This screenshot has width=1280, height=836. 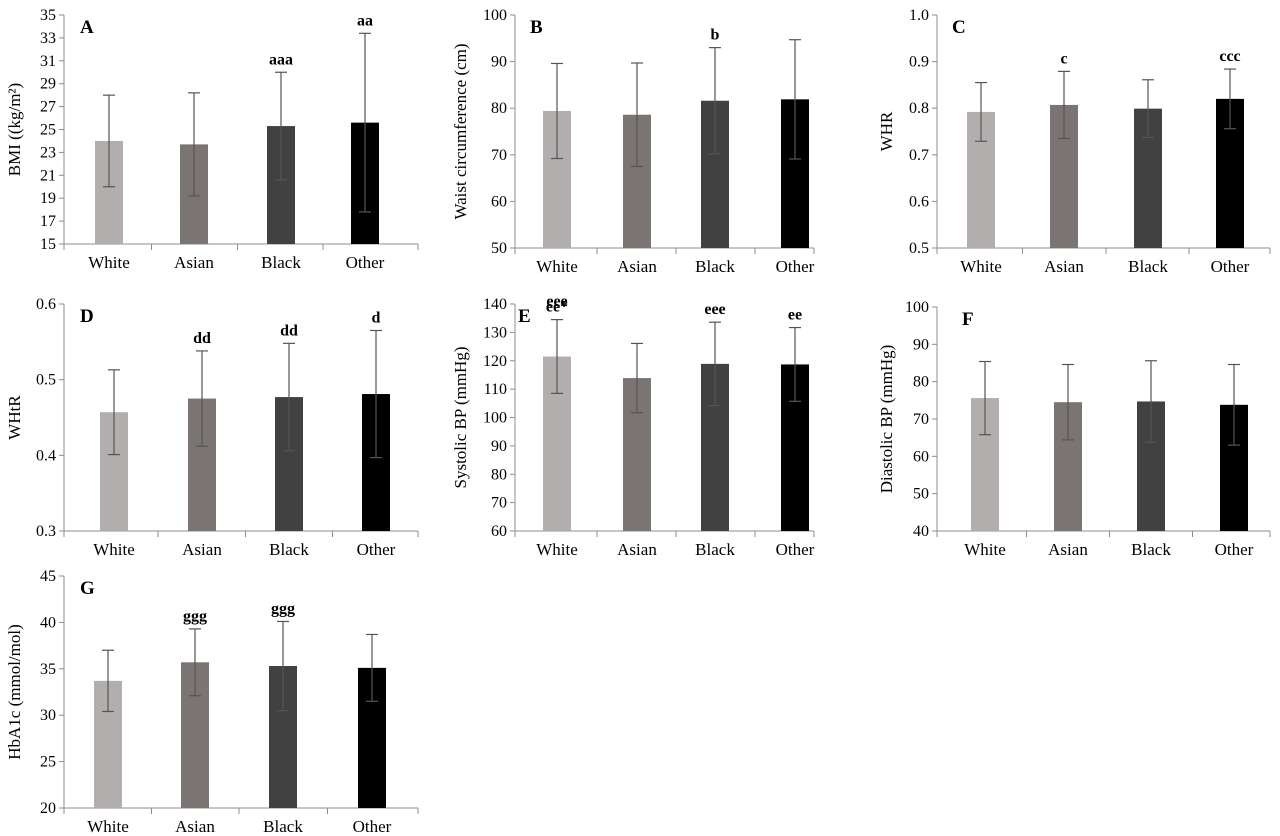 What do you see at coordinates (376, 394) in the screenshot?
I see `panel-d-error-bar-other` at bounding box center [376, 394].